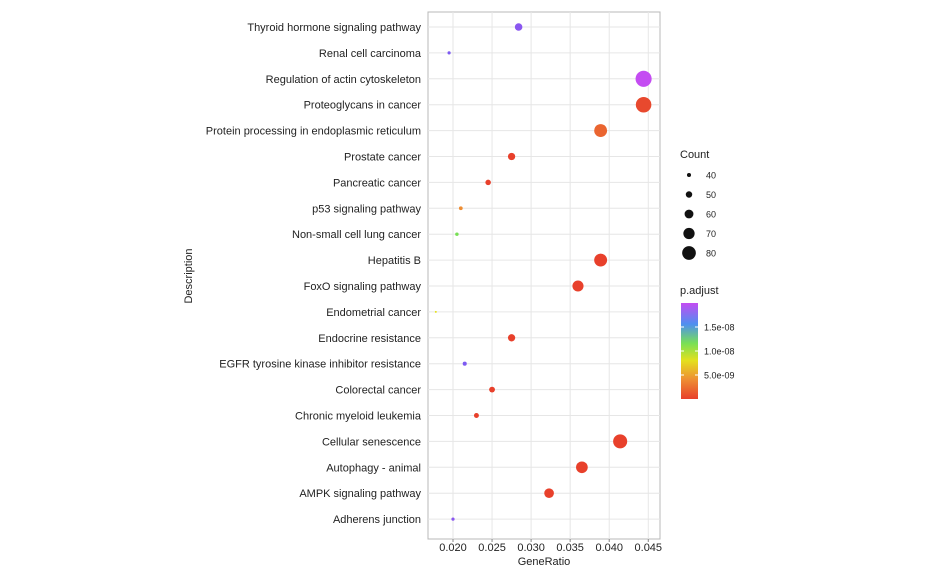 This screenshot has height=568, width=940. Describe the element at coordinates (719, 352) in the screenshot. I see `padjust-tick-label: 1.0e-08` at that location.